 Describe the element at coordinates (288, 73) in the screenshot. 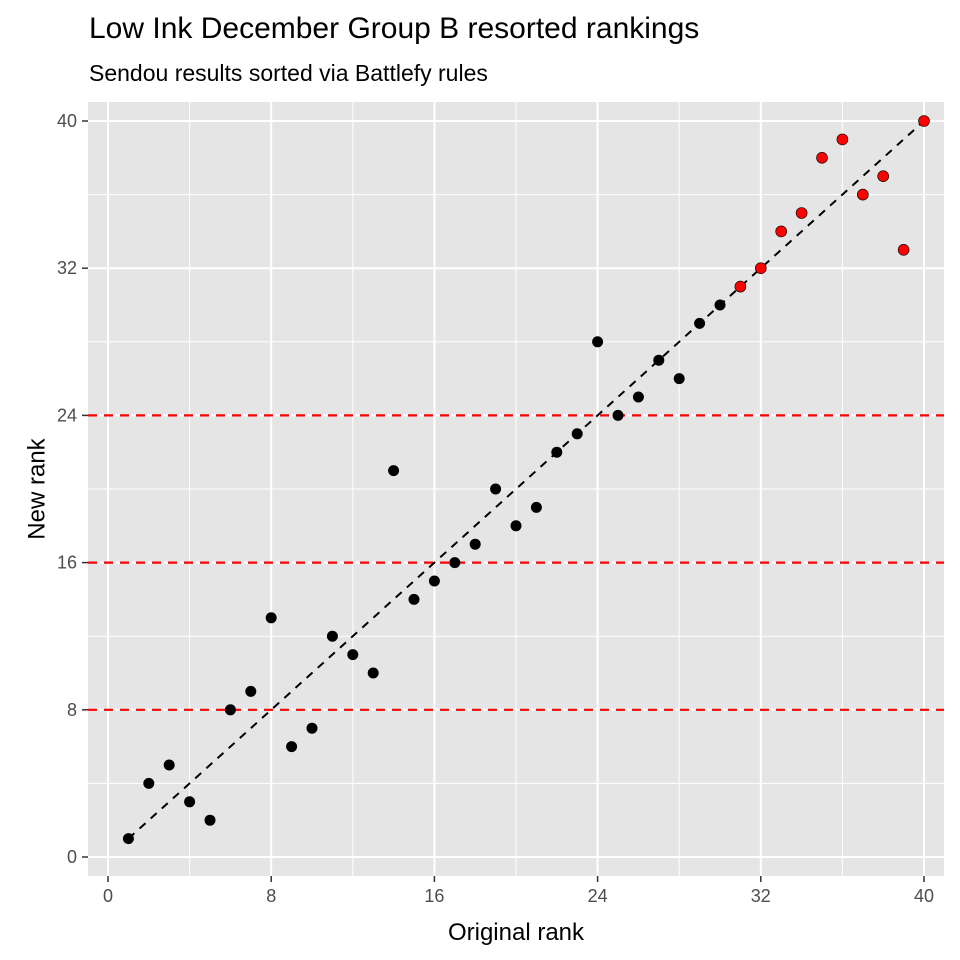

I see `chart-subtitle: Sendou results sorted via Battlefy rules` at that location.